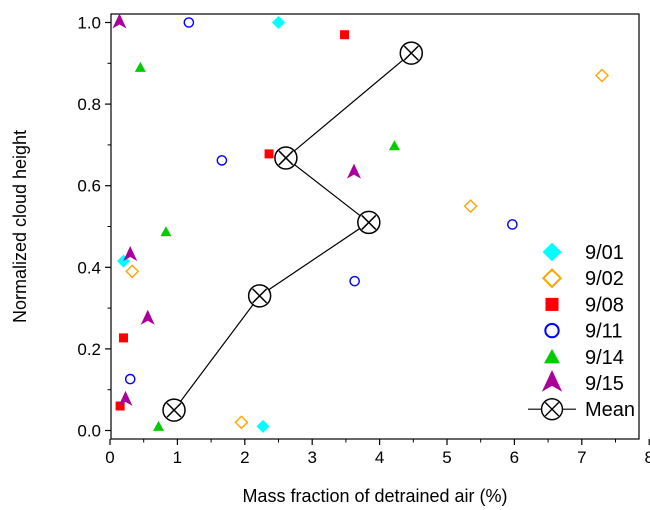 The width and height of the screenshot is (650, 510). I want to click on legend-marker-mean, so click(552, 409).